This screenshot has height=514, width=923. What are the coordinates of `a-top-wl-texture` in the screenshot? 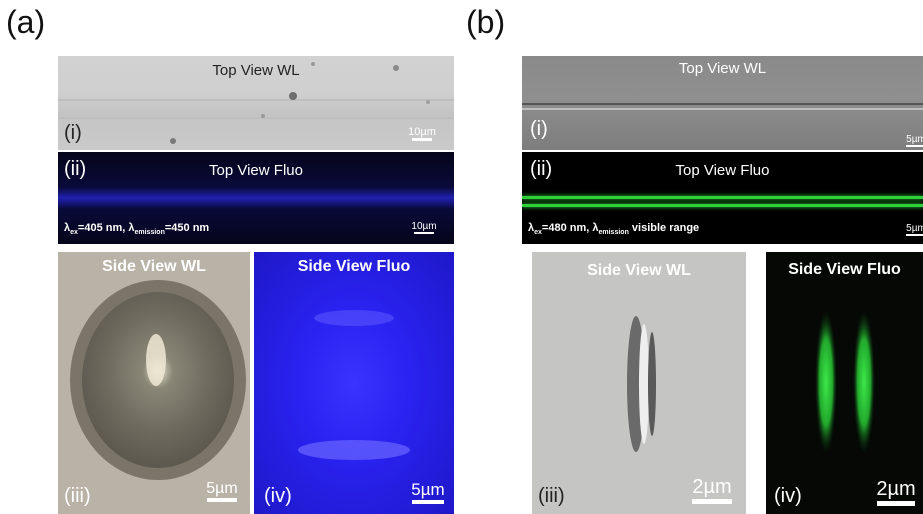 It's located at (256, 103).